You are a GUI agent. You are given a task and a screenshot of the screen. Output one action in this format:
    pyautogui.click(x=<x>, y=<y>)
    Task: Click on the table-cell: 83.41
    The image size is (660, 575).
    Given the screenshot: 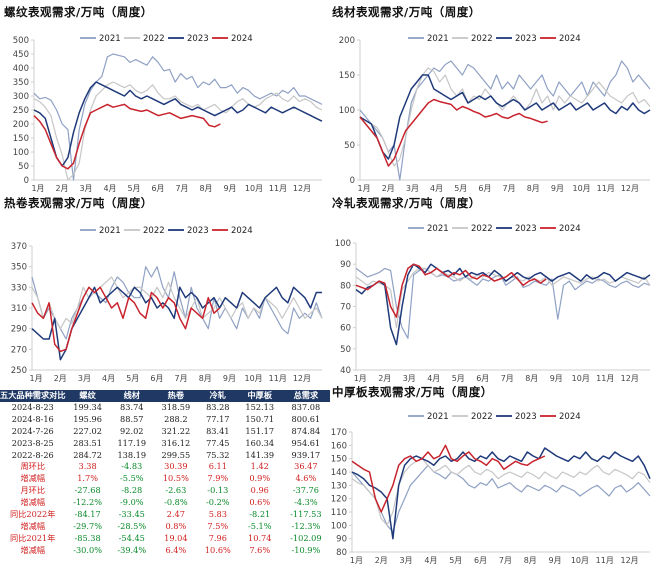 What is the action you would take?
    pyautogui.click(x=218, y=430)
    